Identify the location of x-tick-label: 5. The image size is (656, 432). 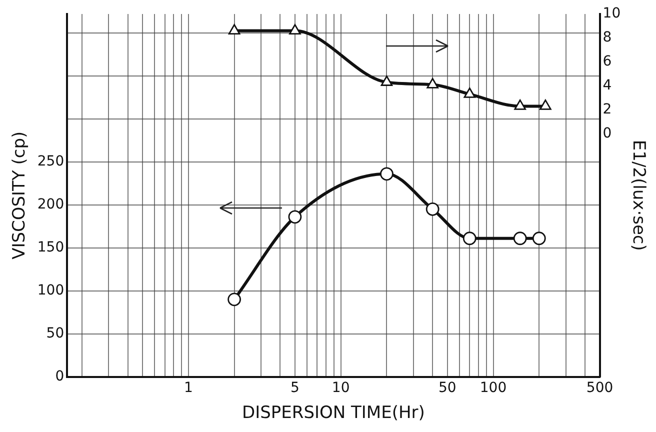
(295, 388).